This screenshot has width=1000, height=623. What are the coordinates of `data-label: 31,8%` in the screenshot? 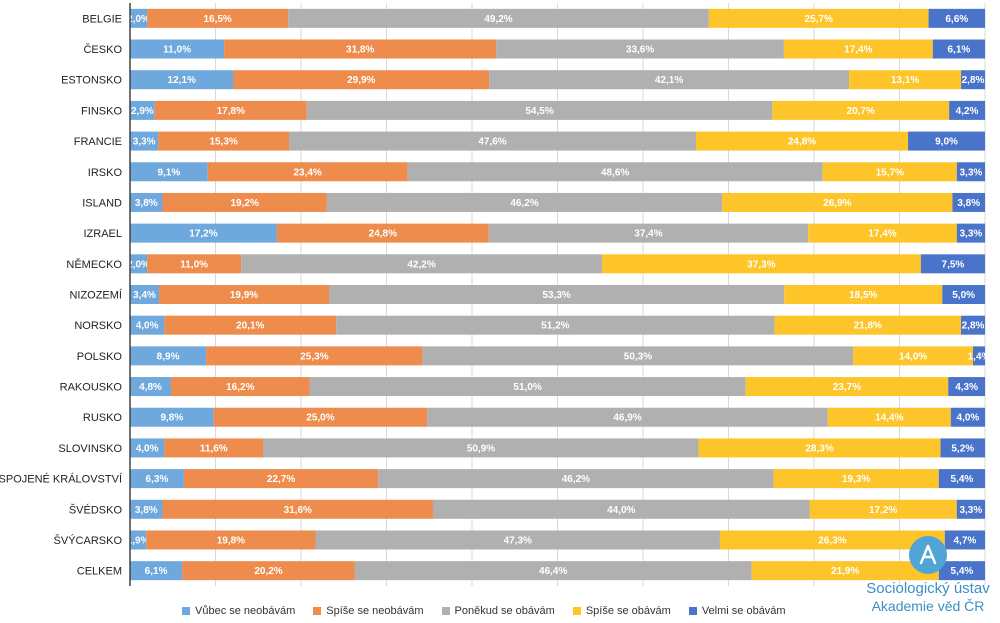 It's located at (360, 50).